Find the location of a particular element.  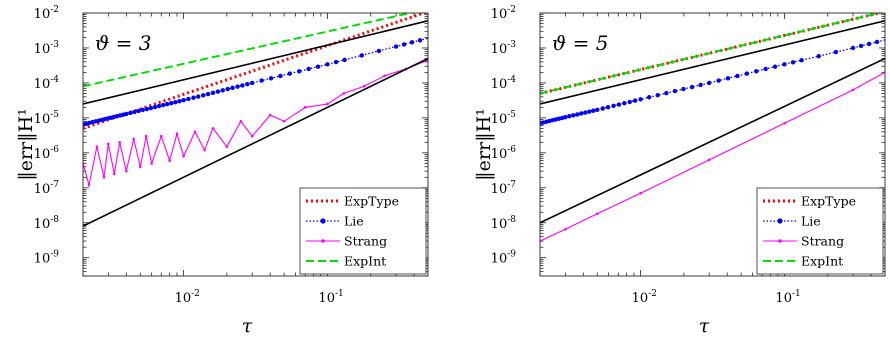

legend-label-expint: ExpInt is located at coordinates (365, 261).